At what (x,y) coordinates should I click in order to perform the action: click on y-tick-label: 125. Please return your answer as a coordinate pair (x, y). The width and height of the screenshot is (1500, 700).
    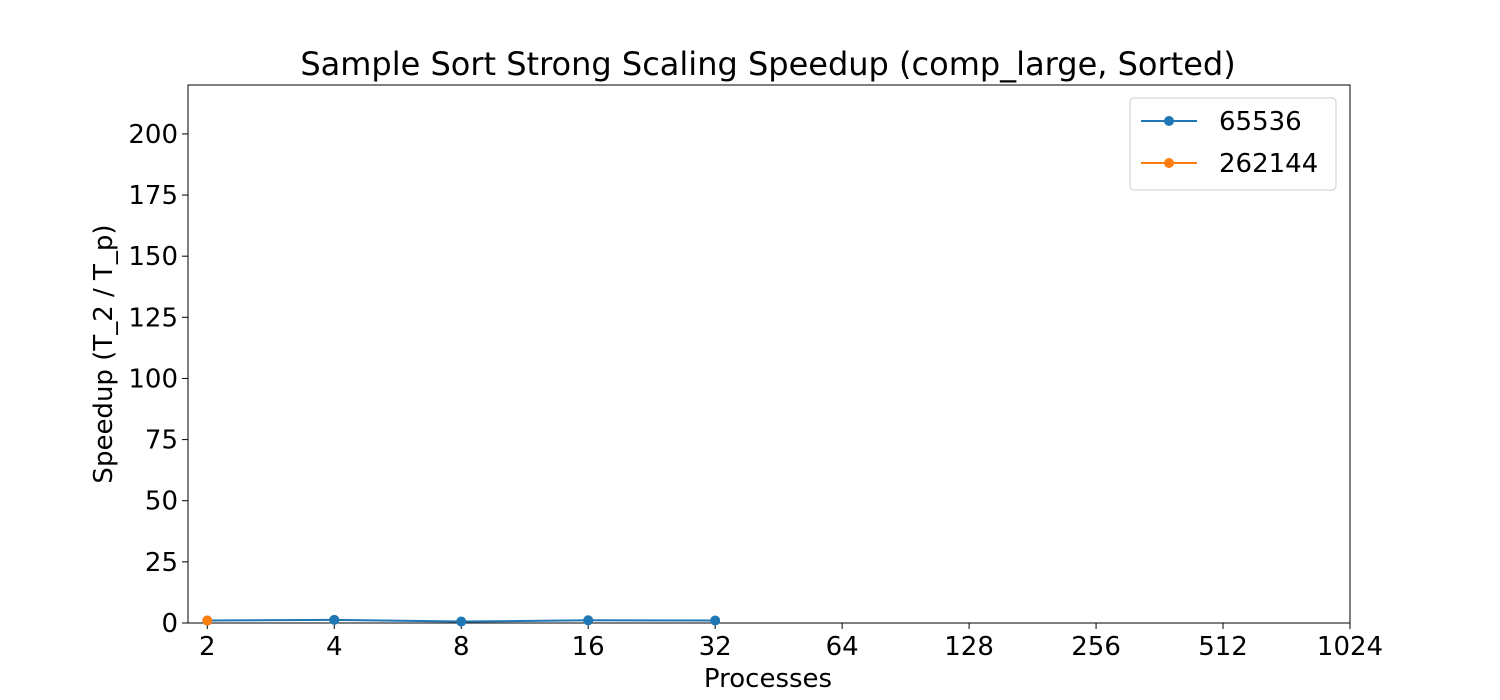
    Looking at the image, I should click on (153, 318).